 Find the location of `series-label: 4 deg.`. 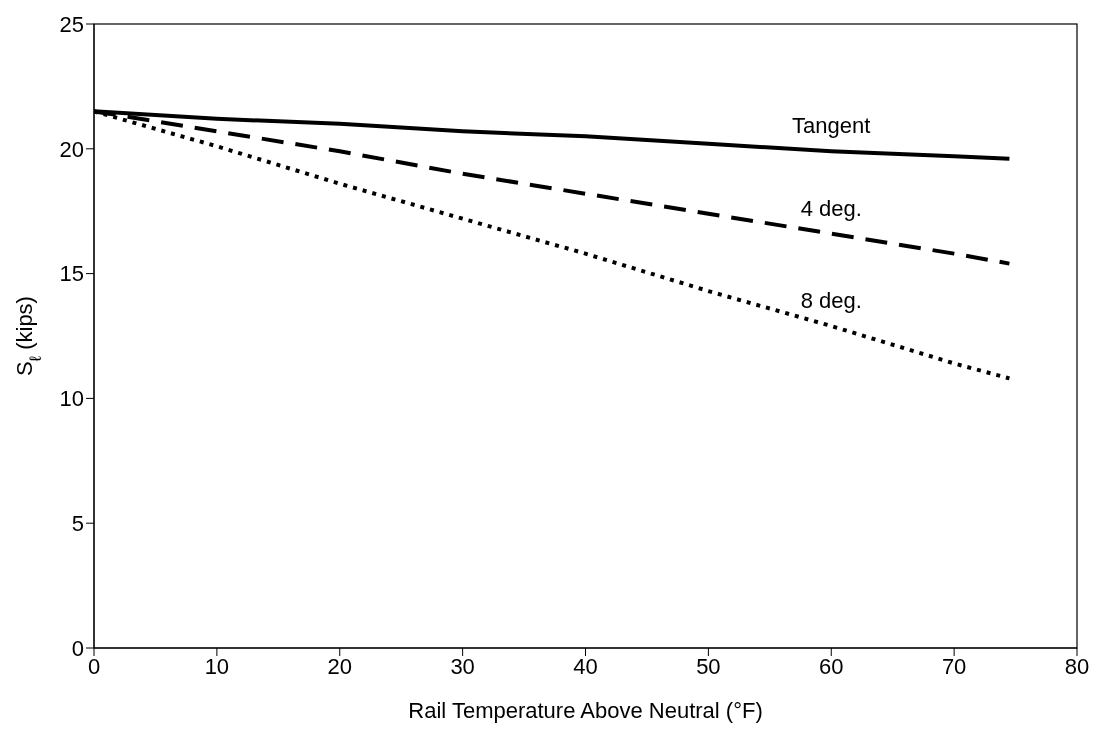

series-label: 4 deg. is located at coordinates (831, 208).